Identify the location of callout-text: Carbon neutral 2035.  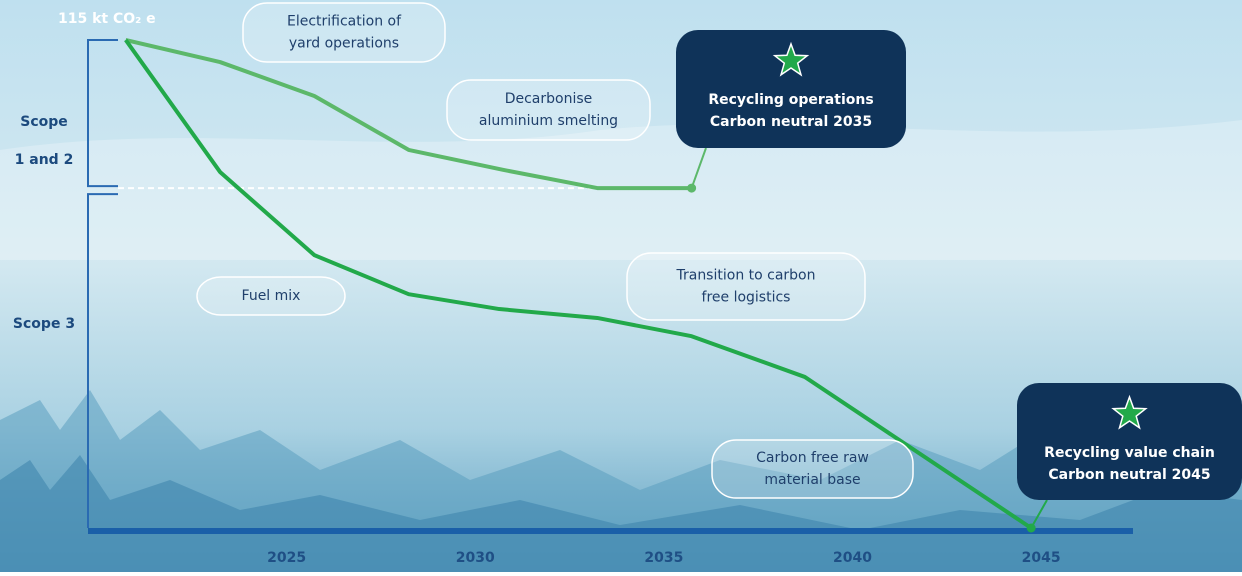
(791, 122).